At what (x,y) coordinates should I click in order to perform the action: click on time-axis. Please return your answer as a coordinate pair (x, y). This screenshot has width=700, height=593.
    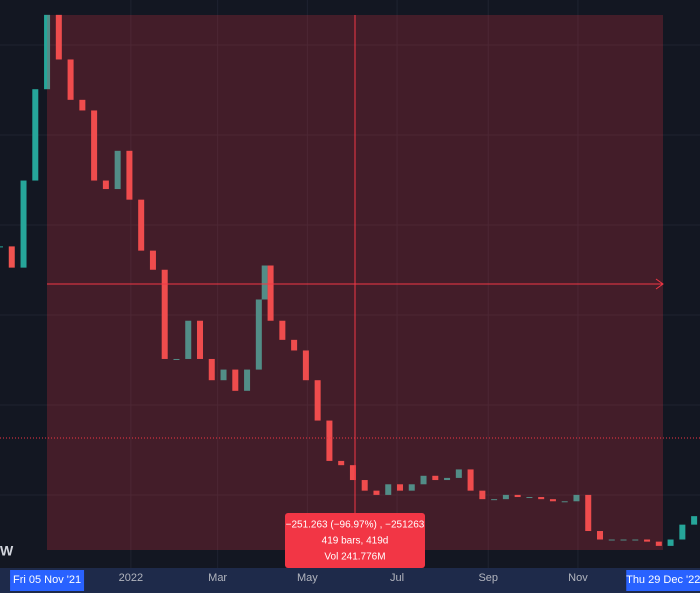
    Looking at the image, I should click on (350, 580).